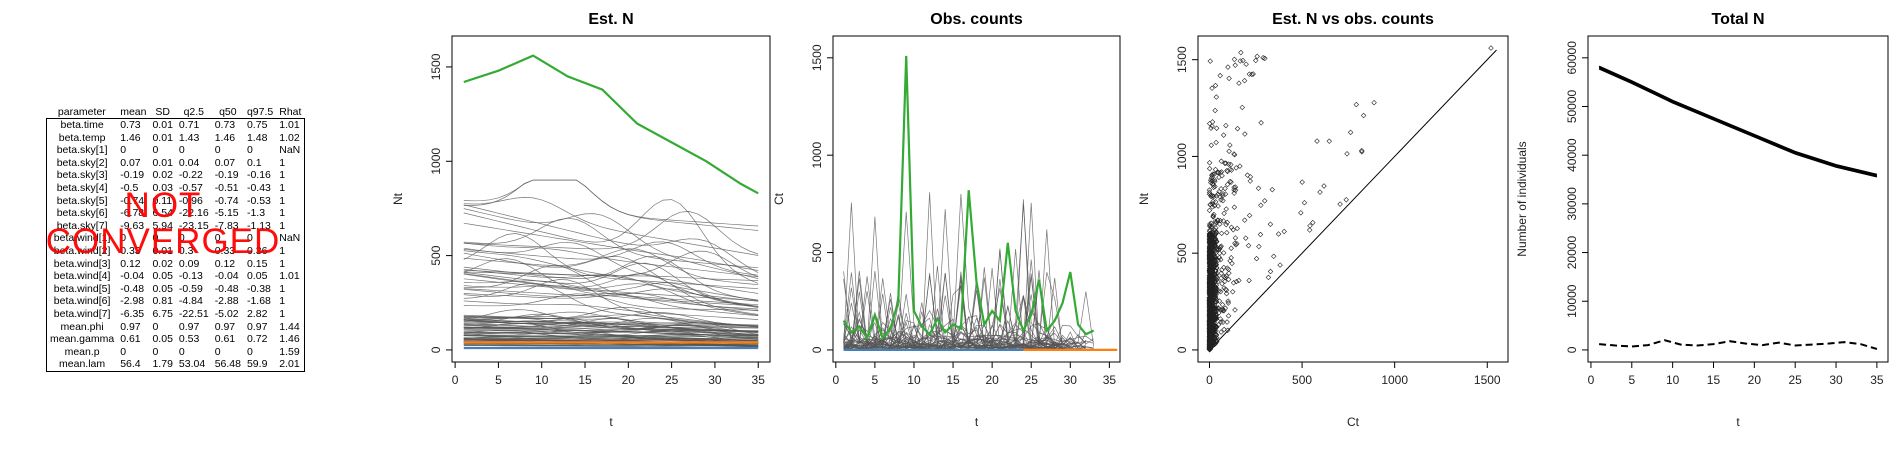  Describe the element at coordinates (225, 250) in the screenshot. I see `table-cell: 0.33` at that location.